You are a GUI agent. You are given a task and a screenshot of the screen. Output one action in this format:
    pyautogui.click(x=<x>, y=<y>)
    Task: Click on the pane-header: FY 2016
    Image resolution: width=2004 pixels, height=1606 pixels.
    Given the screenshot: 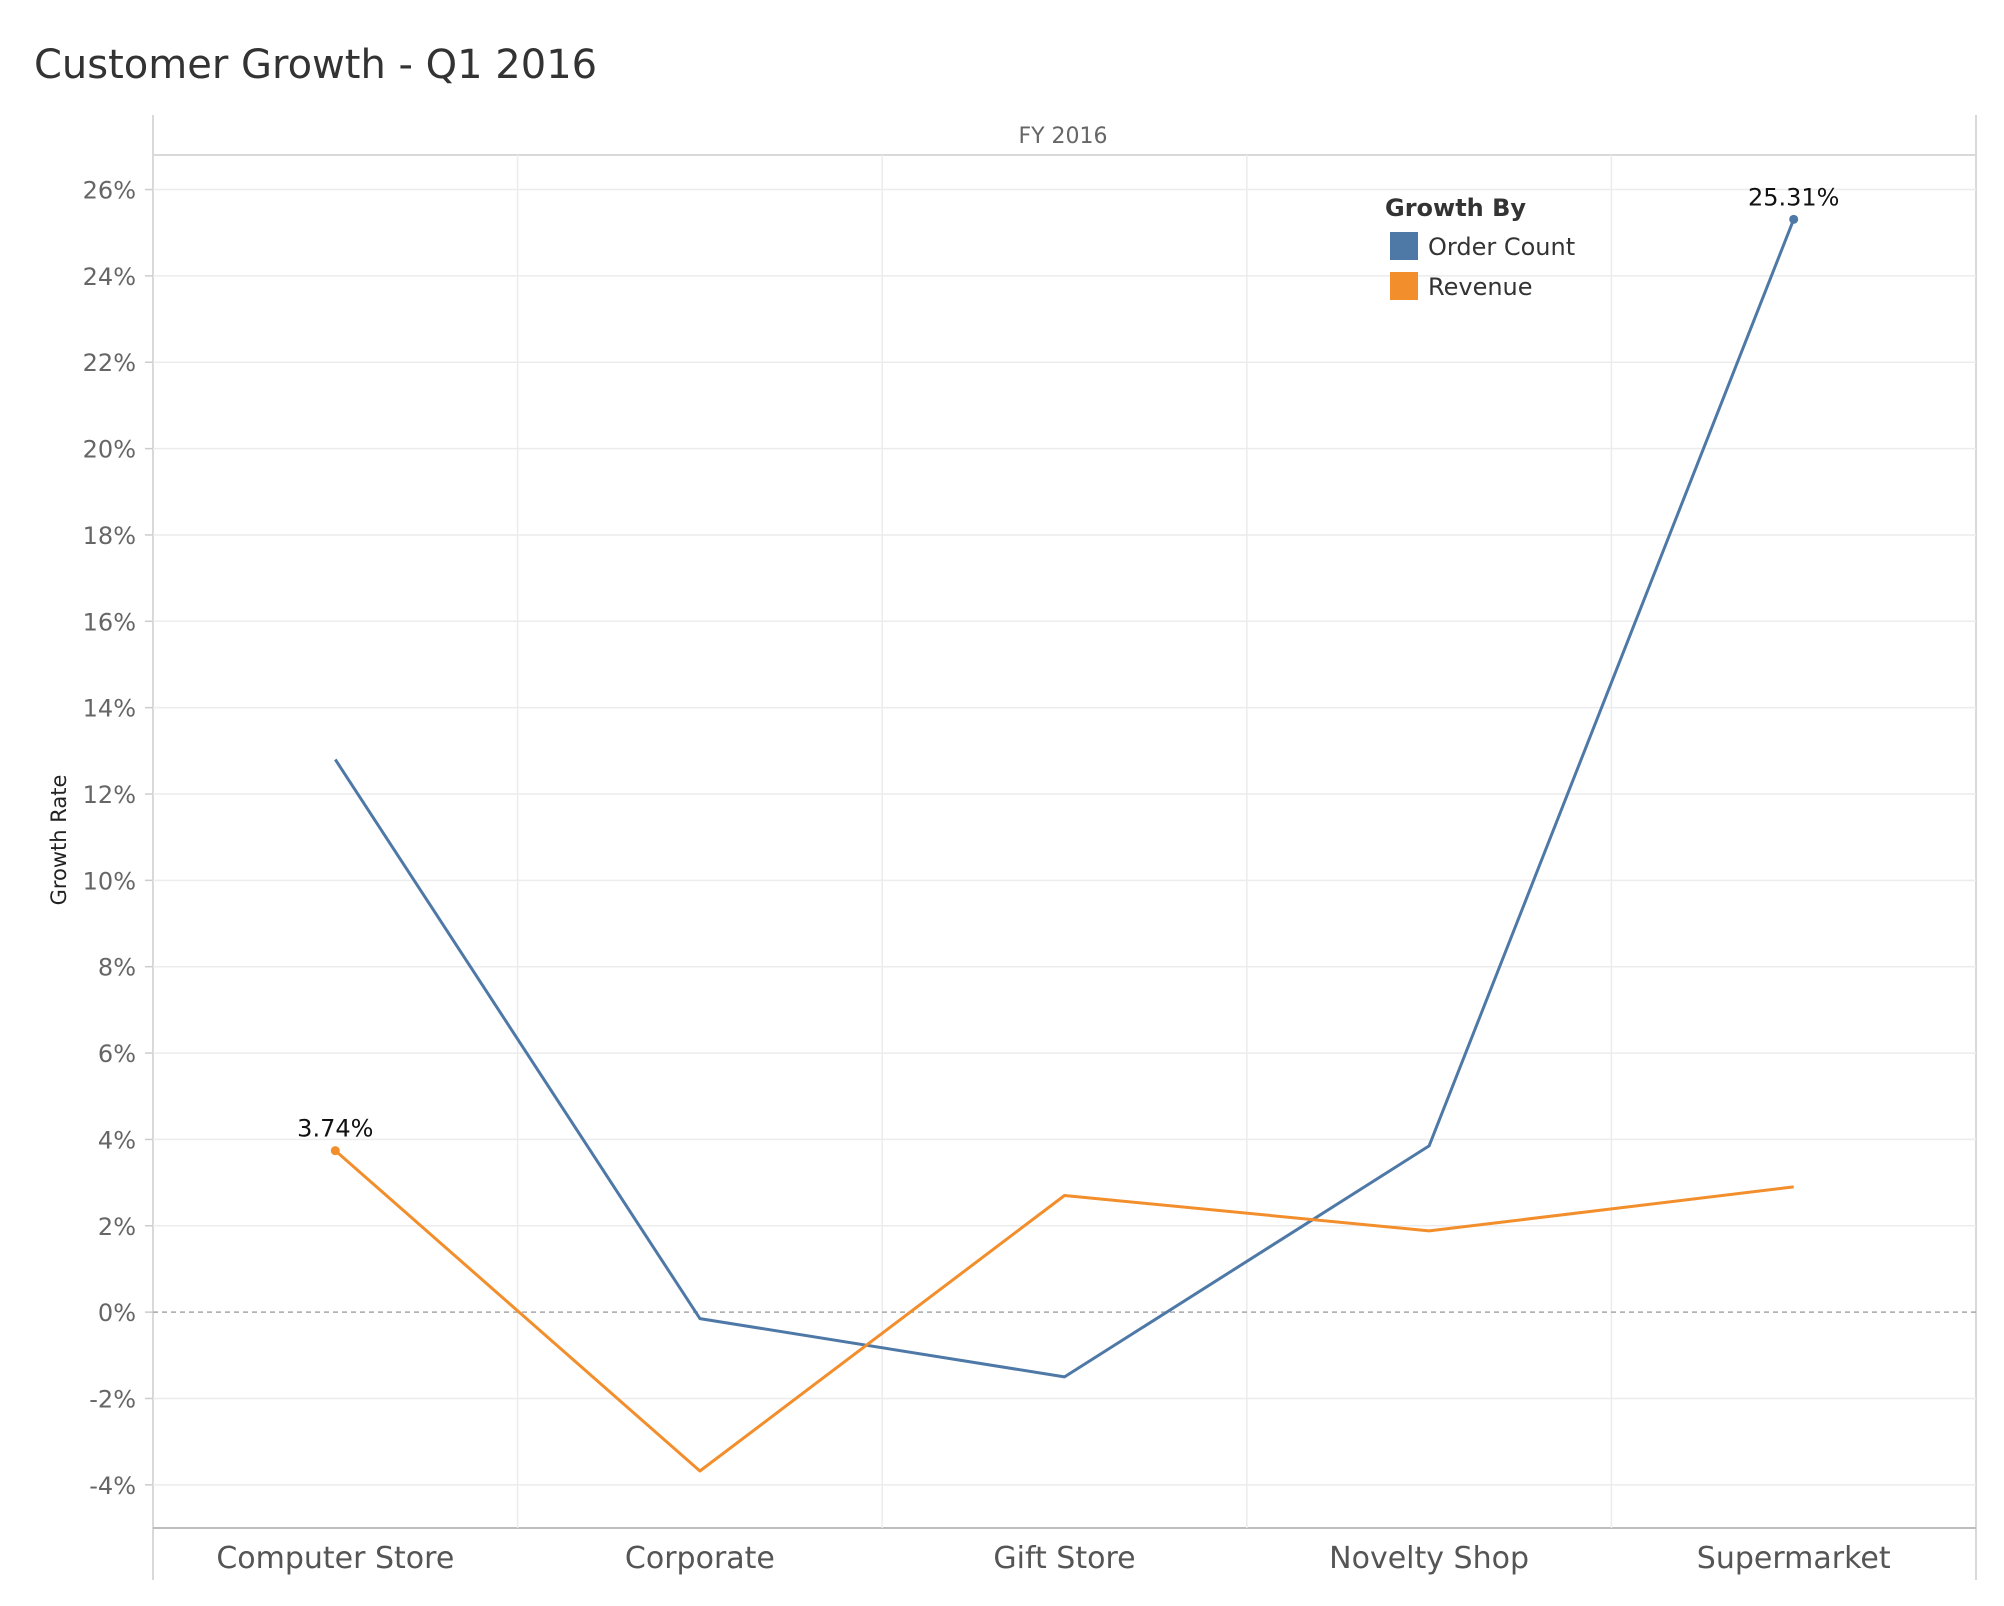 What is the action you would take?
    pyautogui.click(x=1062, y=136)
    